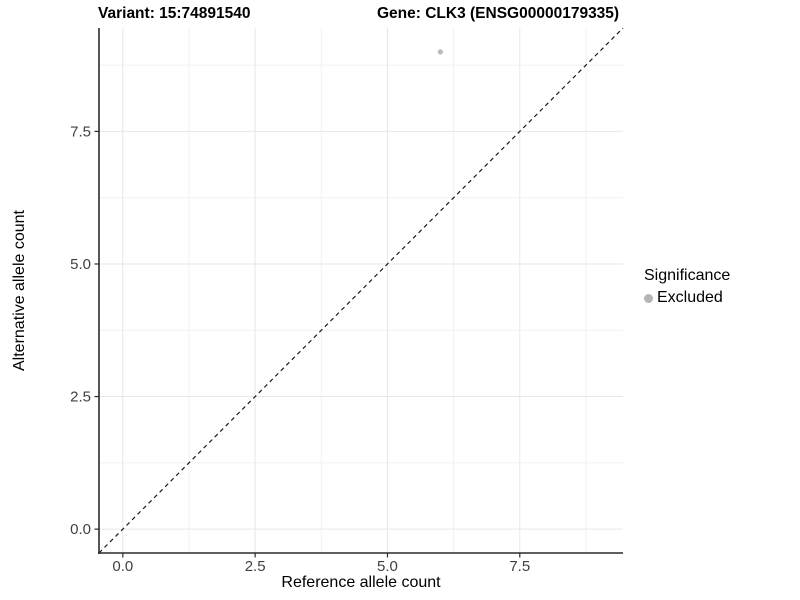 The width and height of the screenshot is (800, 600). I want to click on x-tick-label: 2.5, so click(255, 566).